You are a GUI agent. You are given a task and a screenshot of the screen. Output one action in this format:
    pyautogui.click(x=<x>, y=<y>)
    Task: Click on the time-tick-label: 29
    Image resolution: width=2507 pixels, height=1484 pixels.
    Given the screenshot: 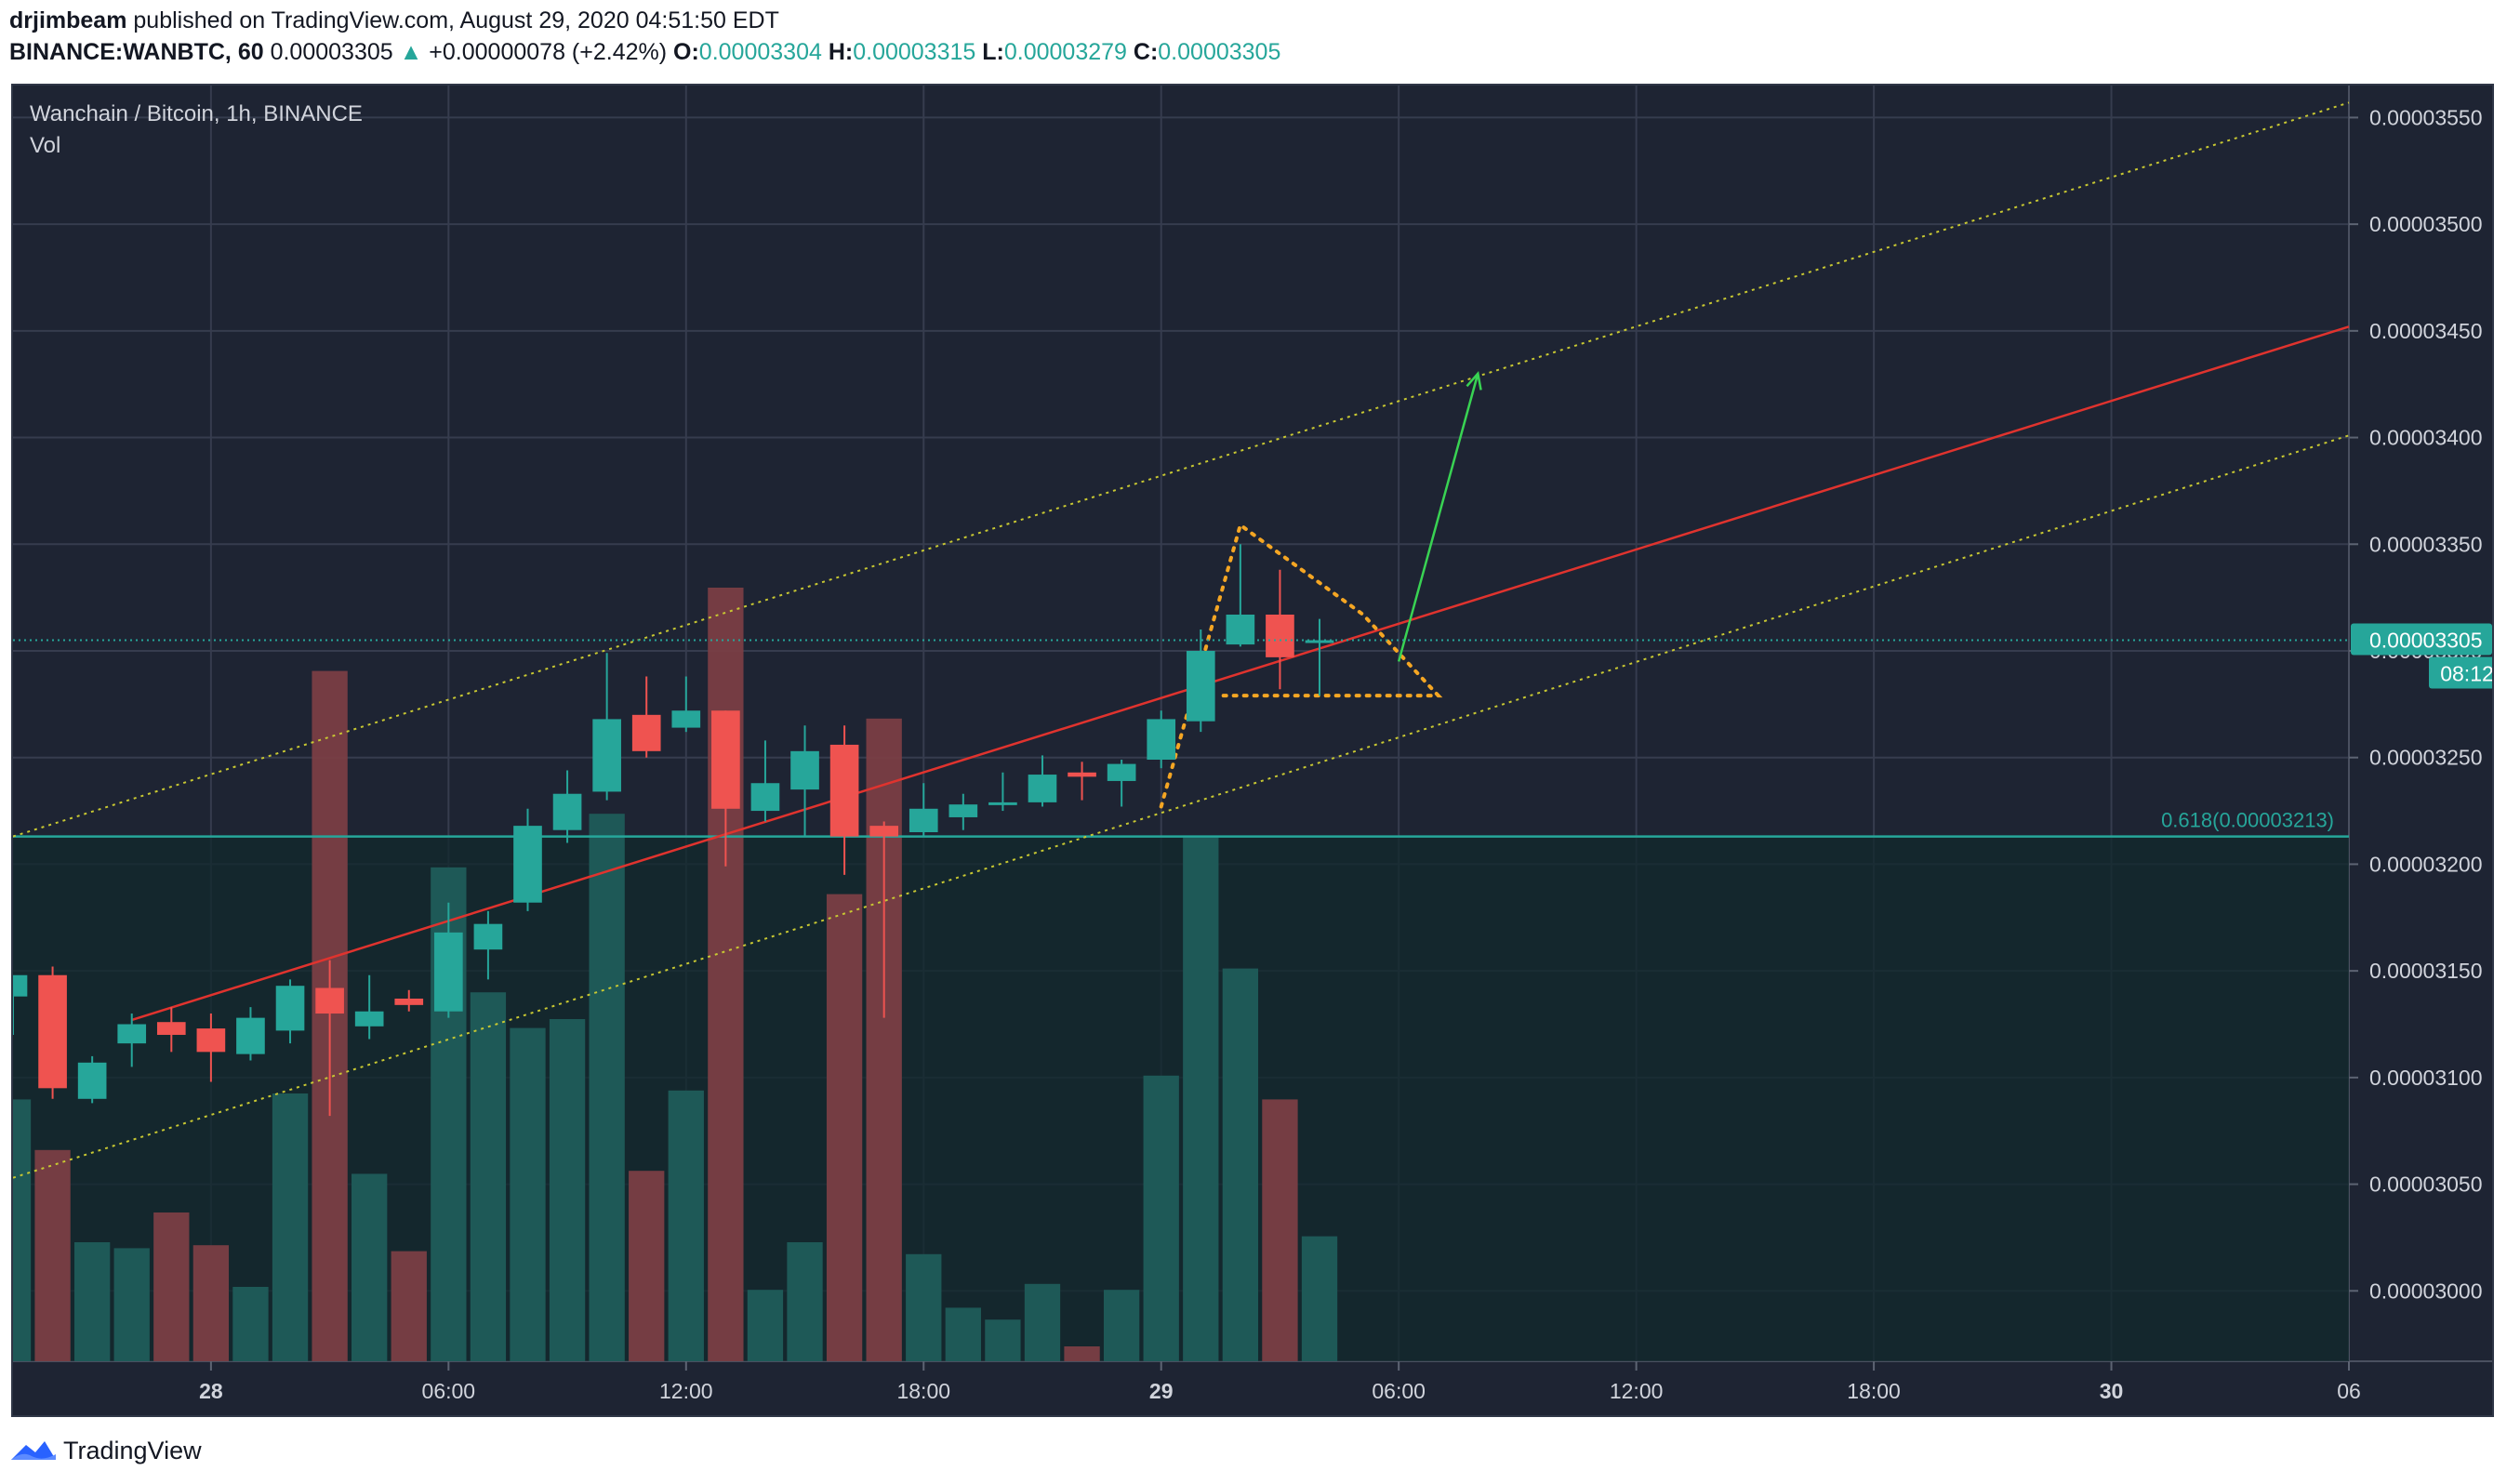 What is the action you would take?
    pyautogui.click(x=1161, y=1391)
    